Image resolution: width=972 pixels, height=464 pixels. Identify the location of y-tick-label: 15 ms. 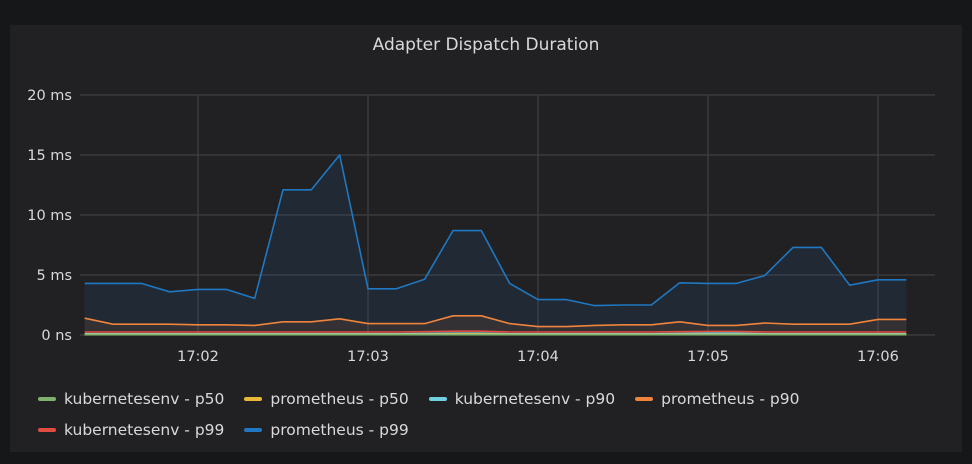
(49, 156).